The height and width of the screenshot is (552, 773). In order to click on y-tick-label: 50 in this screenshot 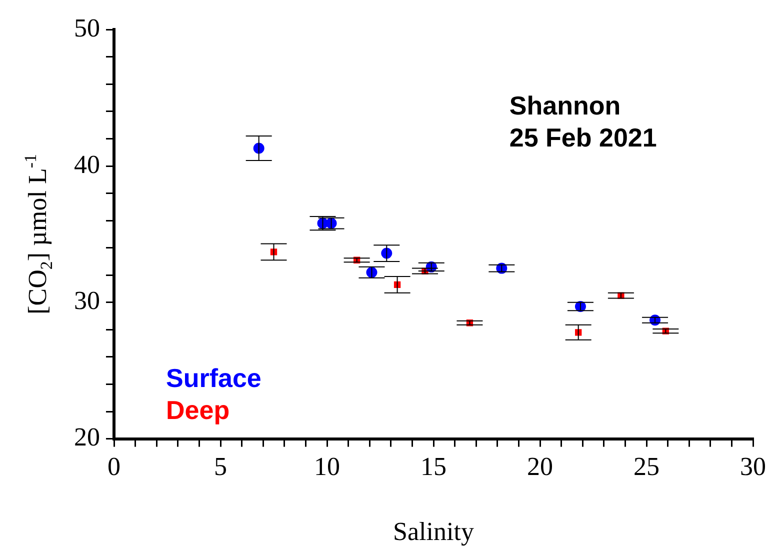, I will do `click(87, 27)`.